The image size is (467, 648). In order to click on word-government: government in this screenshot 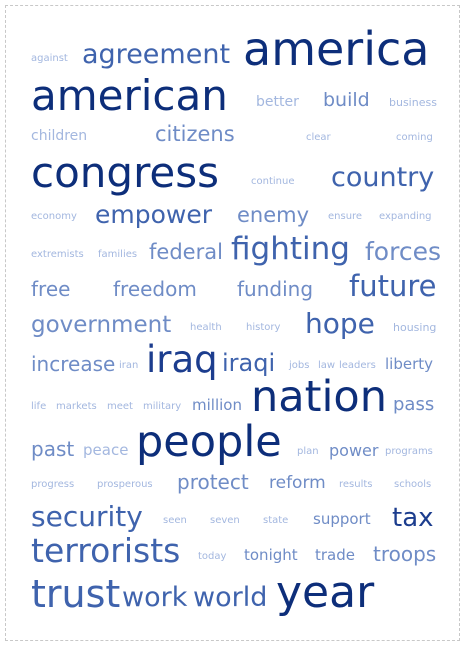, I will do `click(101, 325)`.